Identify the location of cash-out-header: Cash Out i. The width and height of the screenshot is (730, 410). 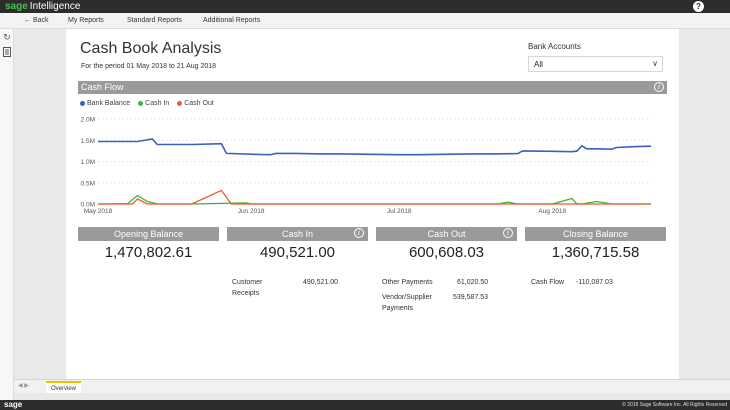
(446, 234).